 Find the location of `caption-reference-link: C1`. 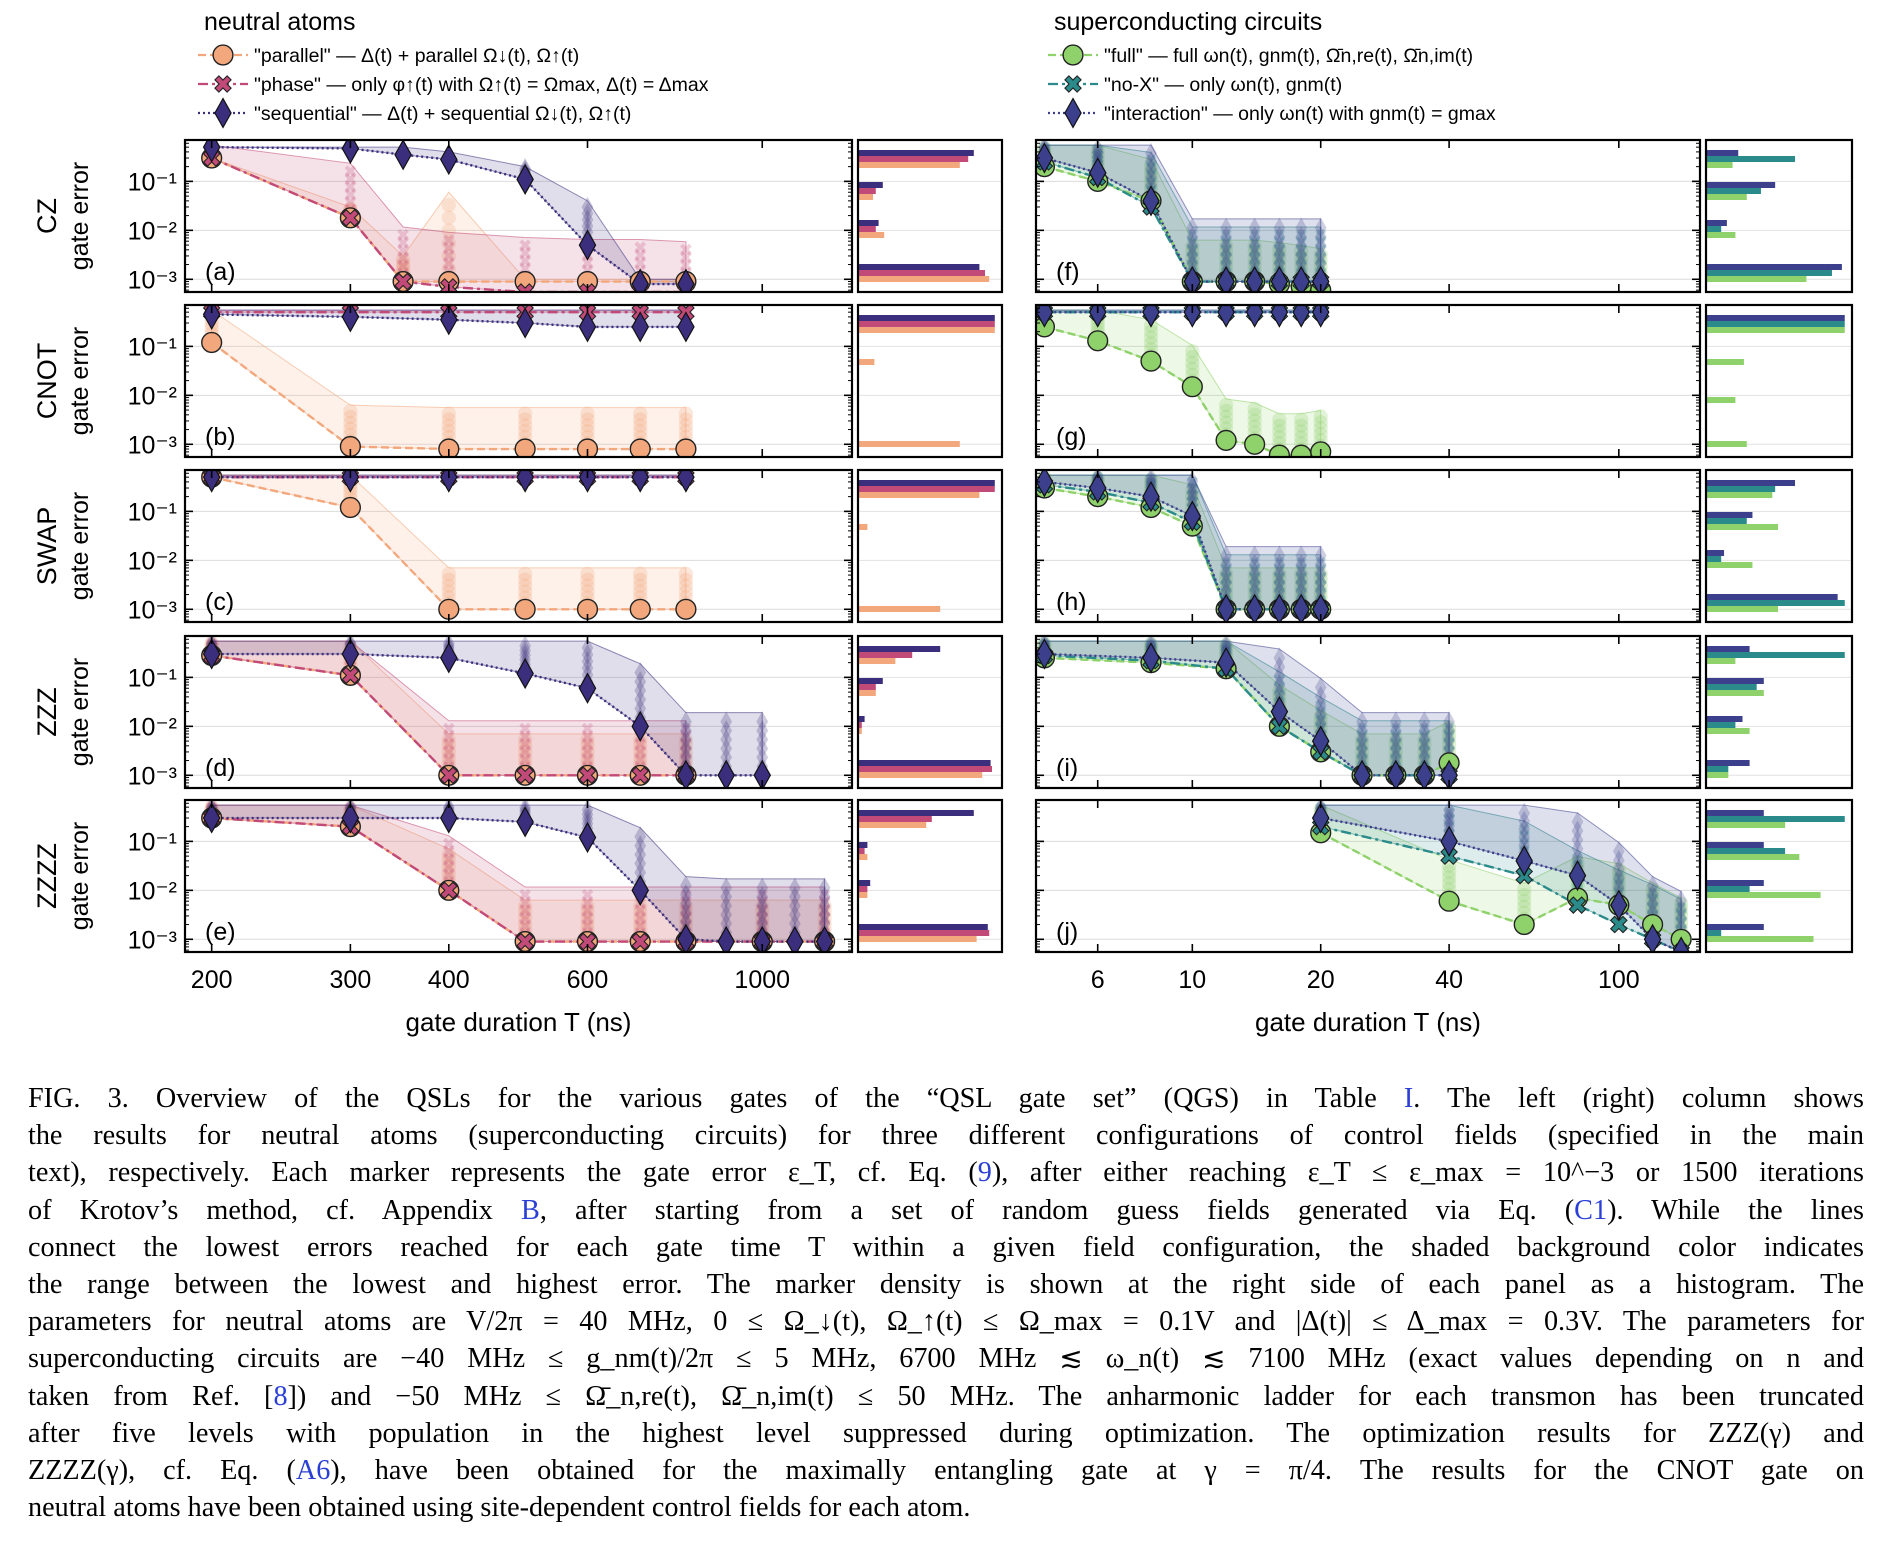

caption-reference-link: C1 is located at coordinates (1591, 1210).